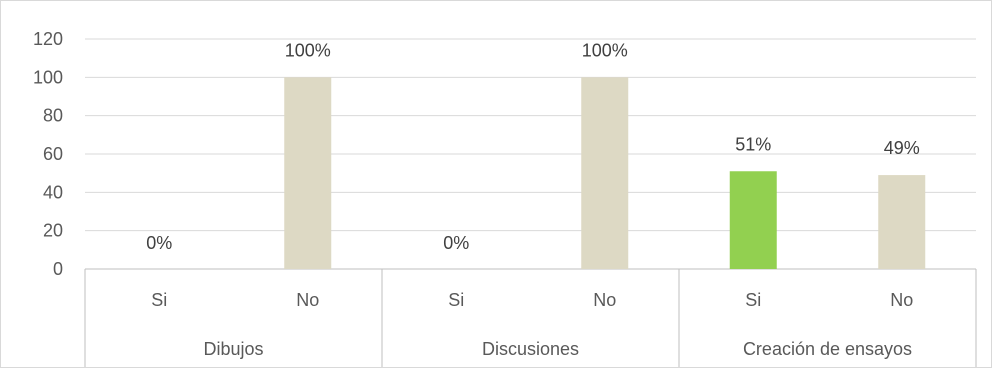 The image size is (992, 372). Describe the element at coordinates (753, 220) in the screenshot. I see `bar-si` at that location.